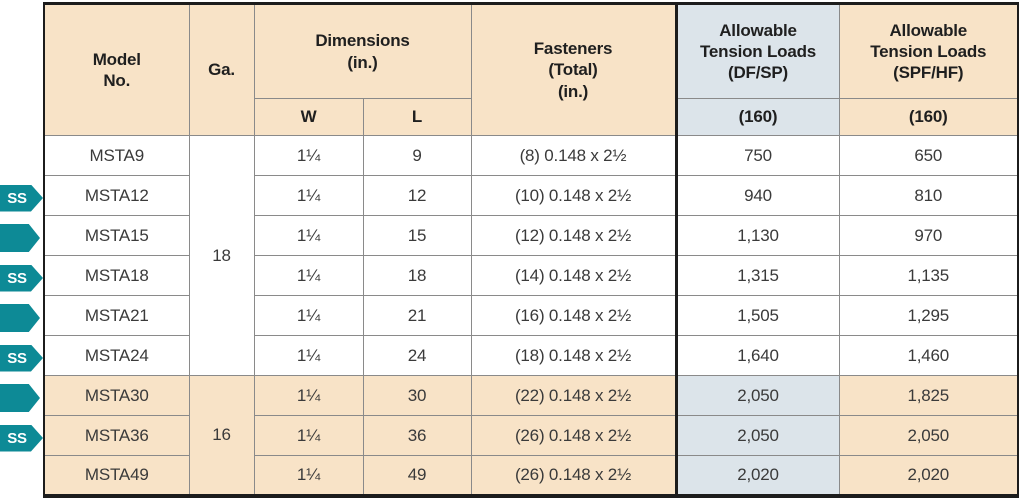 The image size is (1024, 499). What do you see at coordinates (573, 275) in the screenshot?
I see `cell-fasteners: (14) 0.148 x 2½` at bounding box center [573, 275].